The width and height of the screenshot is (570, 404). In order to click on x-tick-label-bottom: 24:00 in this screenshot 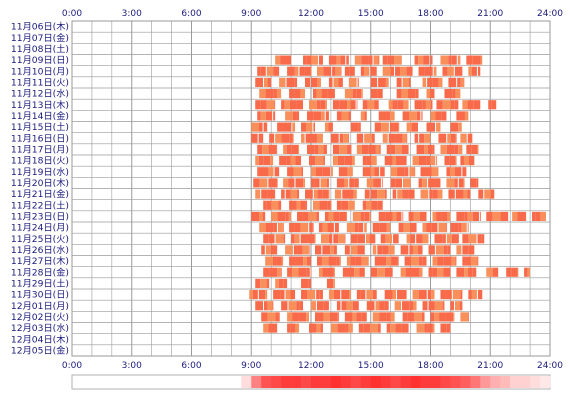, I will do `click(550, 366)`.